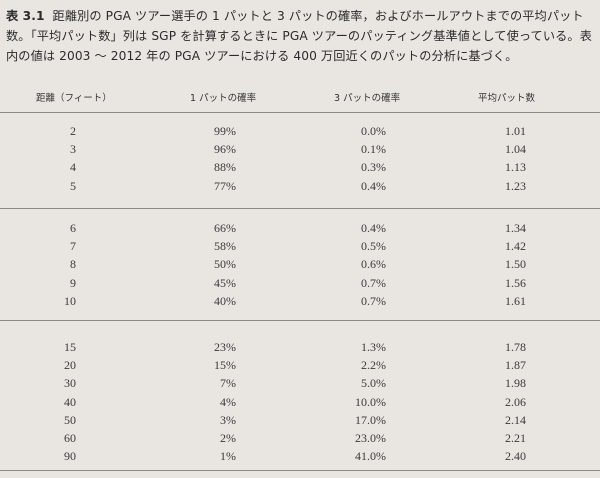 The width and height of the screenshot is (600, 478). Describe the element at coordinates (367, 98) in the screenshot. I see `header-three-putt: 3 パットの確率` at that location.